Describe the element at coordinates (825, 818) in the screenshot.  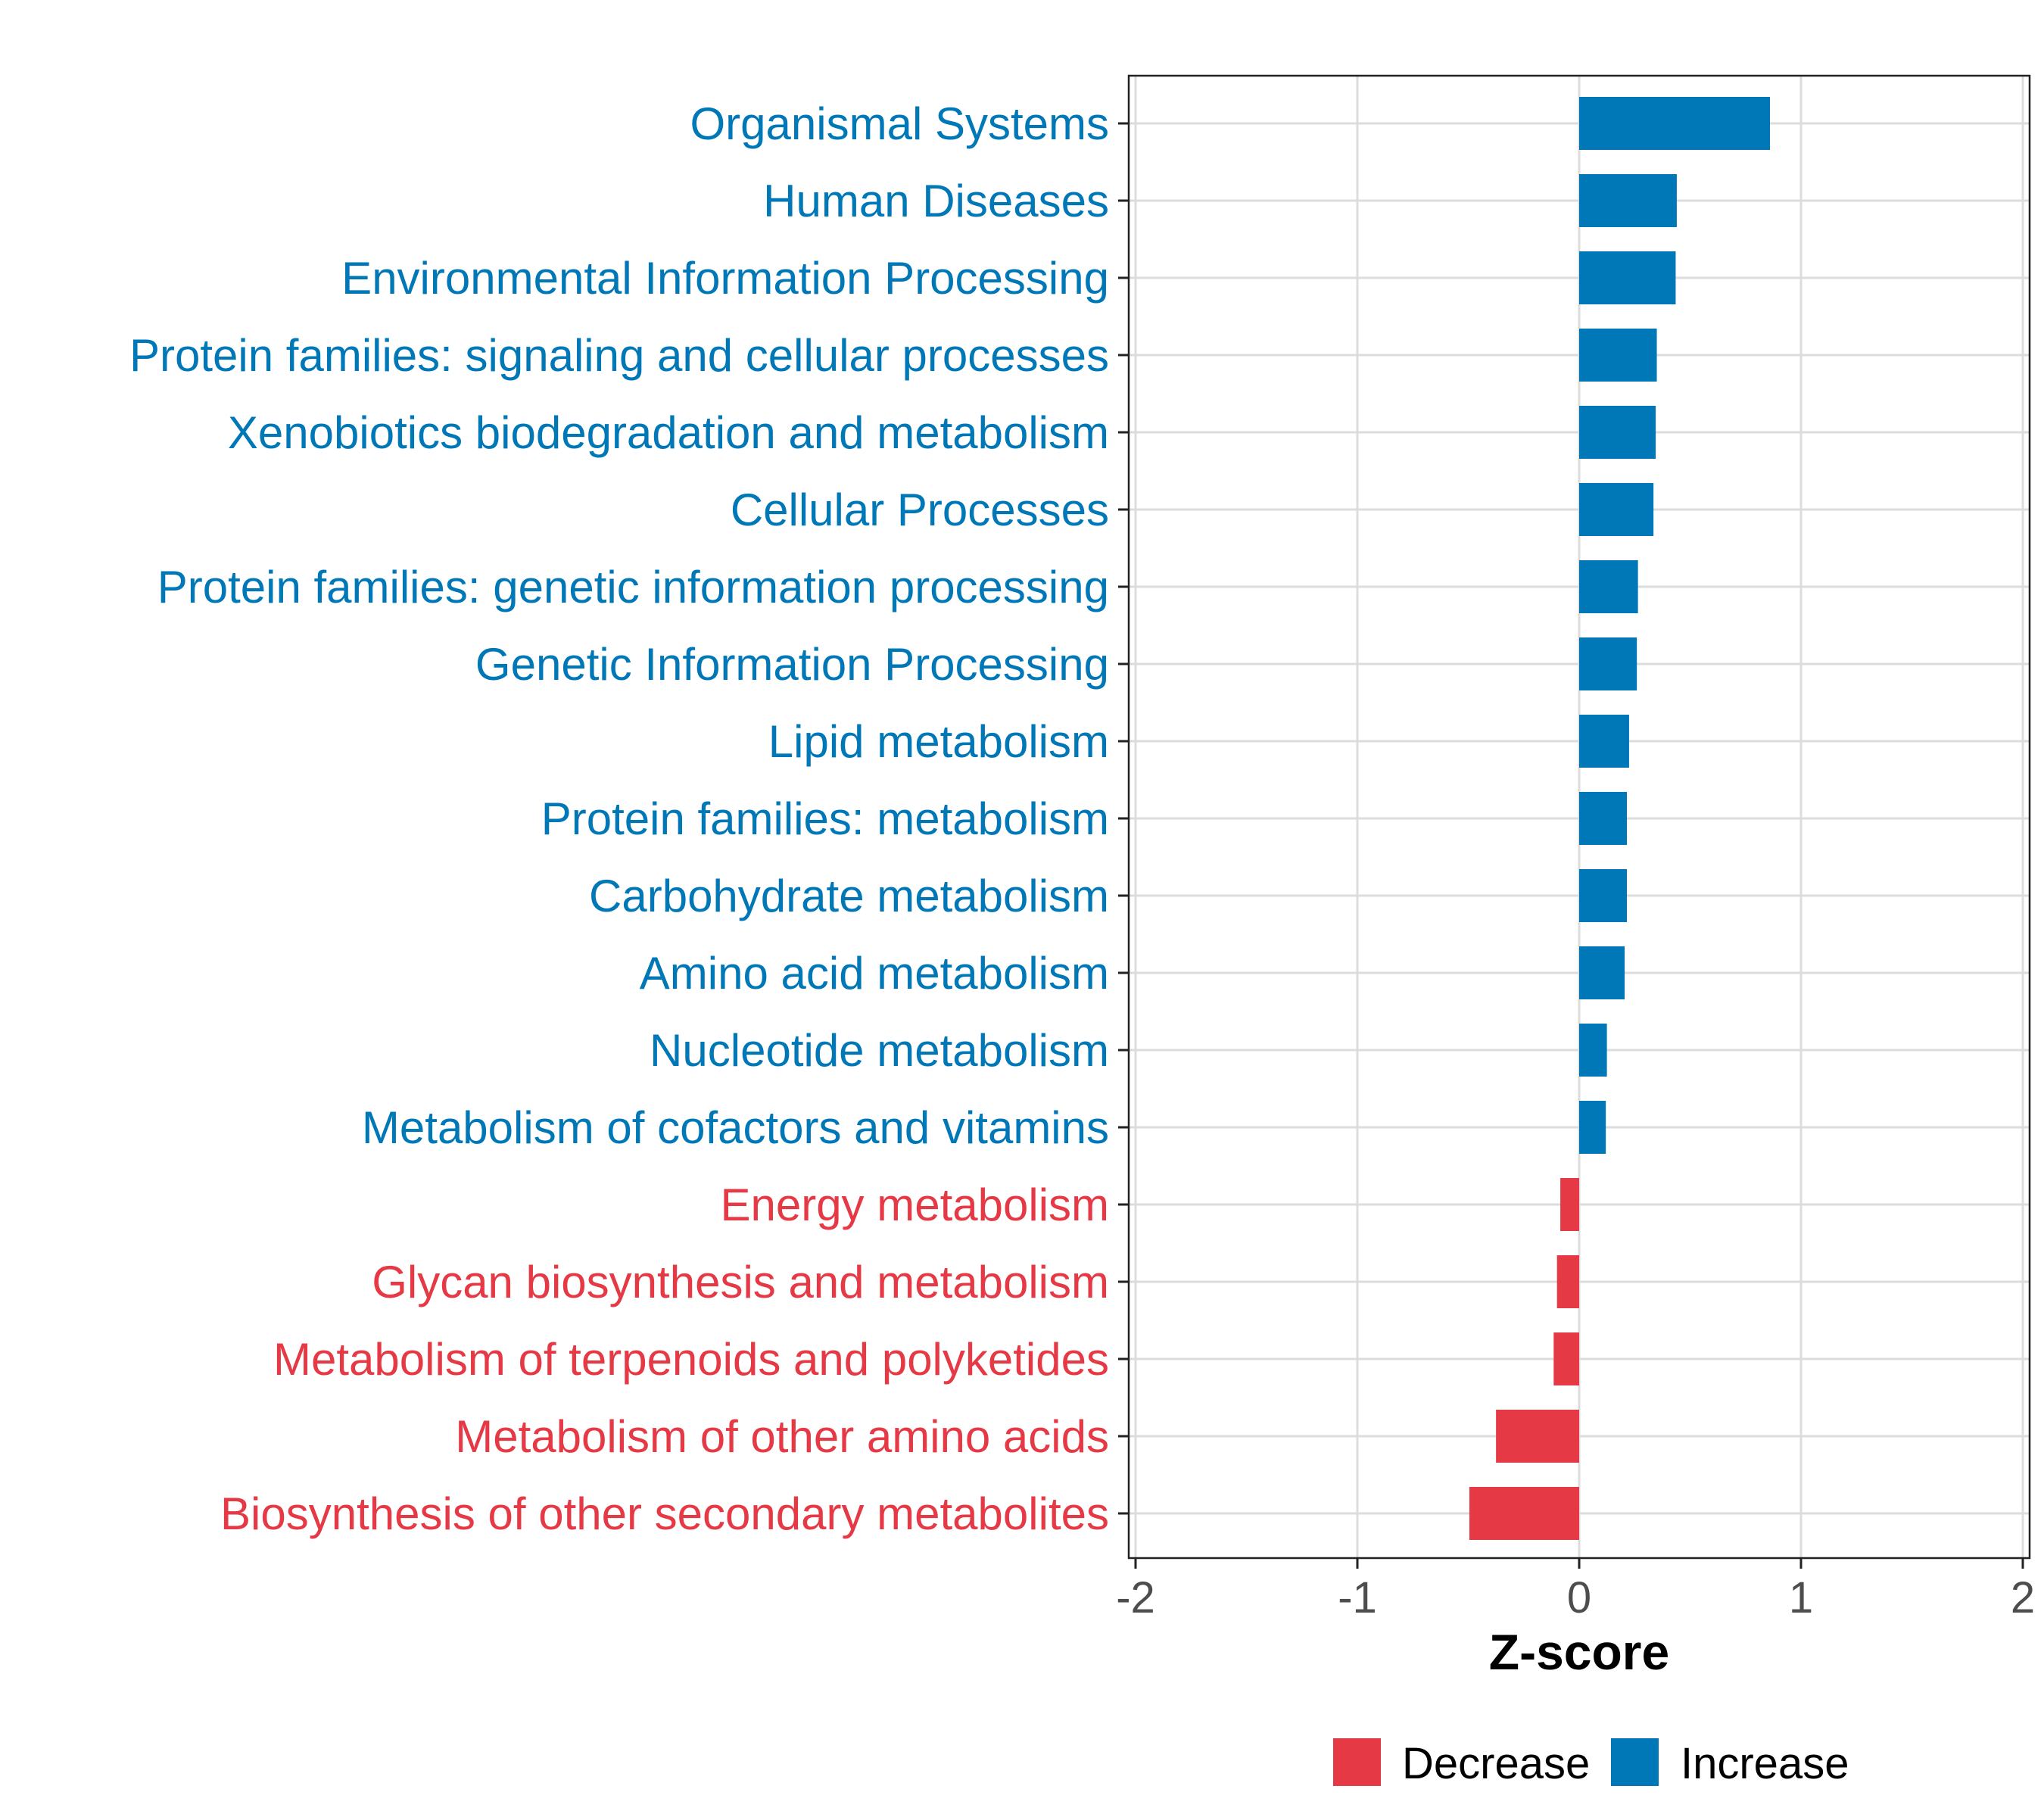
I see `category-label: Protein families: metabolism` at that location.